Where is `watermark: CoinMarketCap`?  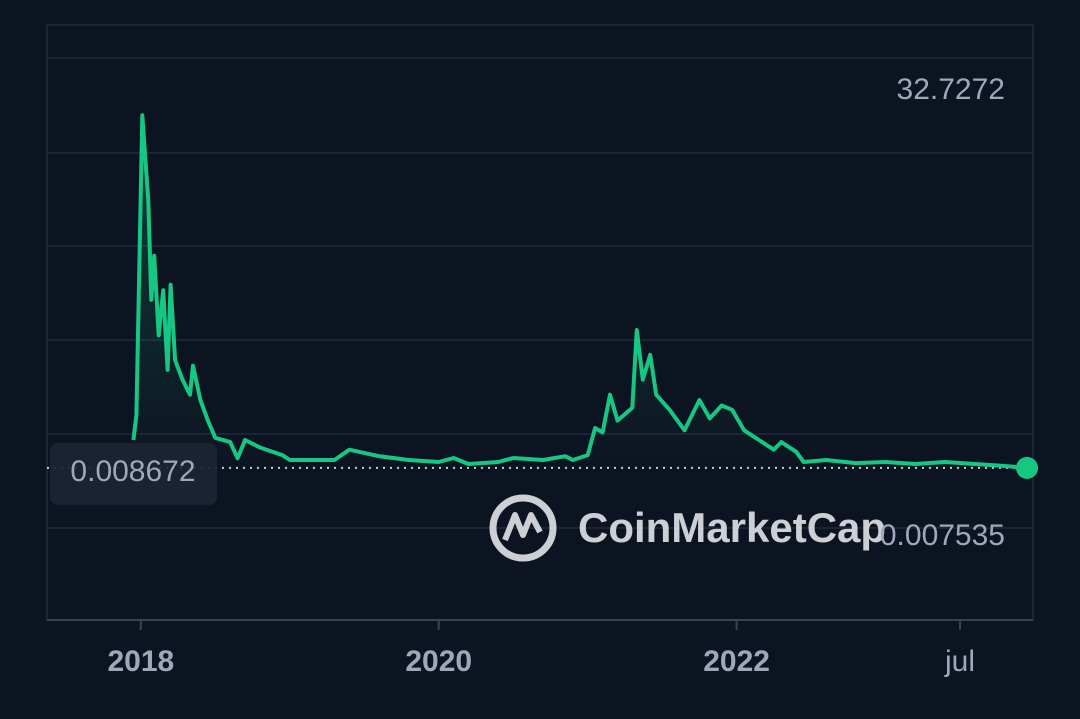
watermark: CoinMarketCap is located at coordinates (687, 528).